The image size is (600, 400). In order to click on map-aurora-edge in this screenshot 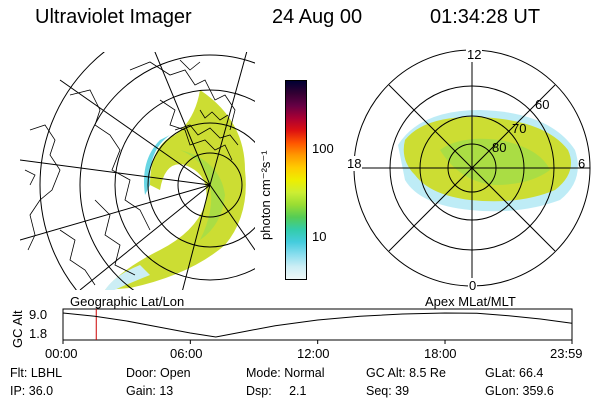, I will do `click(157, 165)`.